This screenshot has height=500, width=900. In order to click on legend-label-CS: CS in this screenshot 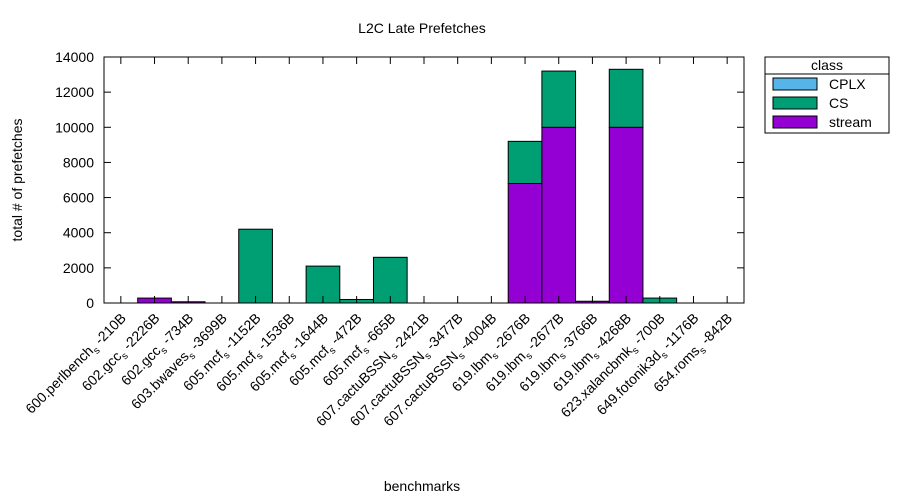, I will do `click(838, 103)`.